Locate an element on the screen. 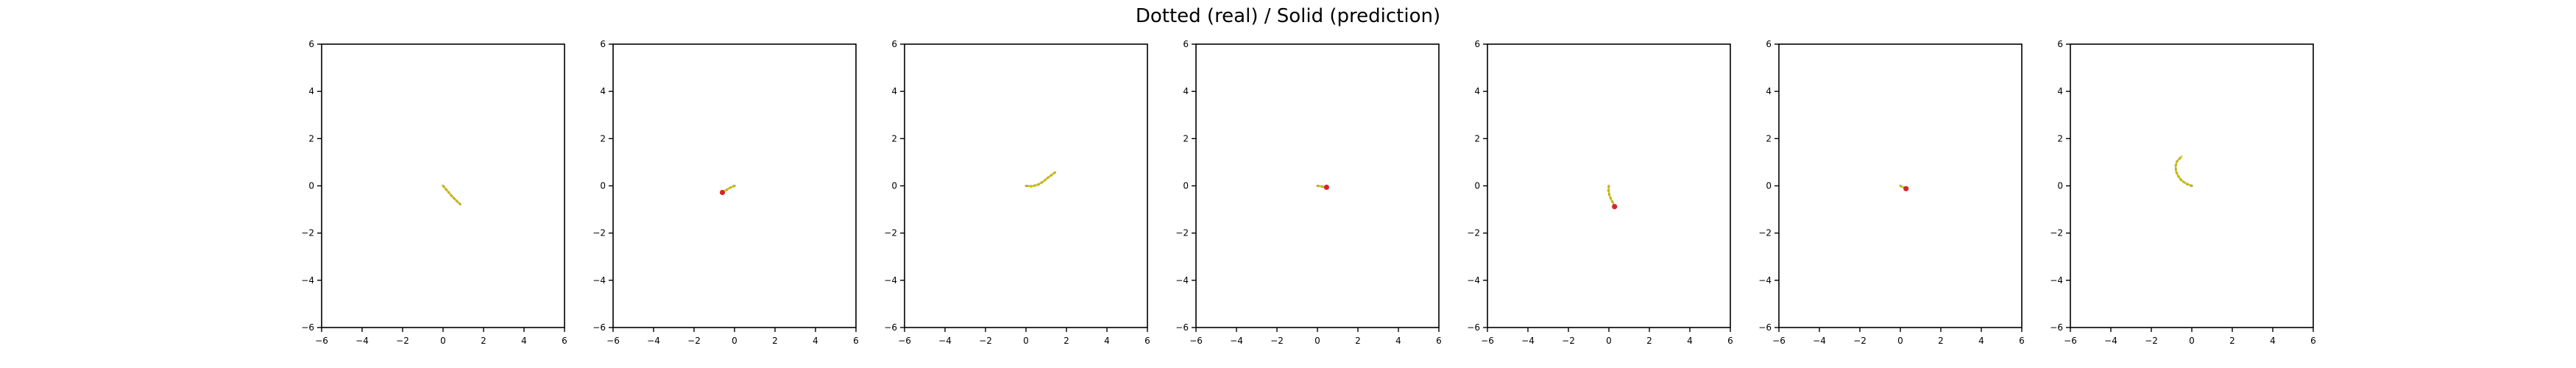 This screenshot has width=2576, height=368. subplot-7: −6 −4 −2 0 2 4 6 −6 −4 −2 0 2 4 6 is located at coordinates (2183, 192).